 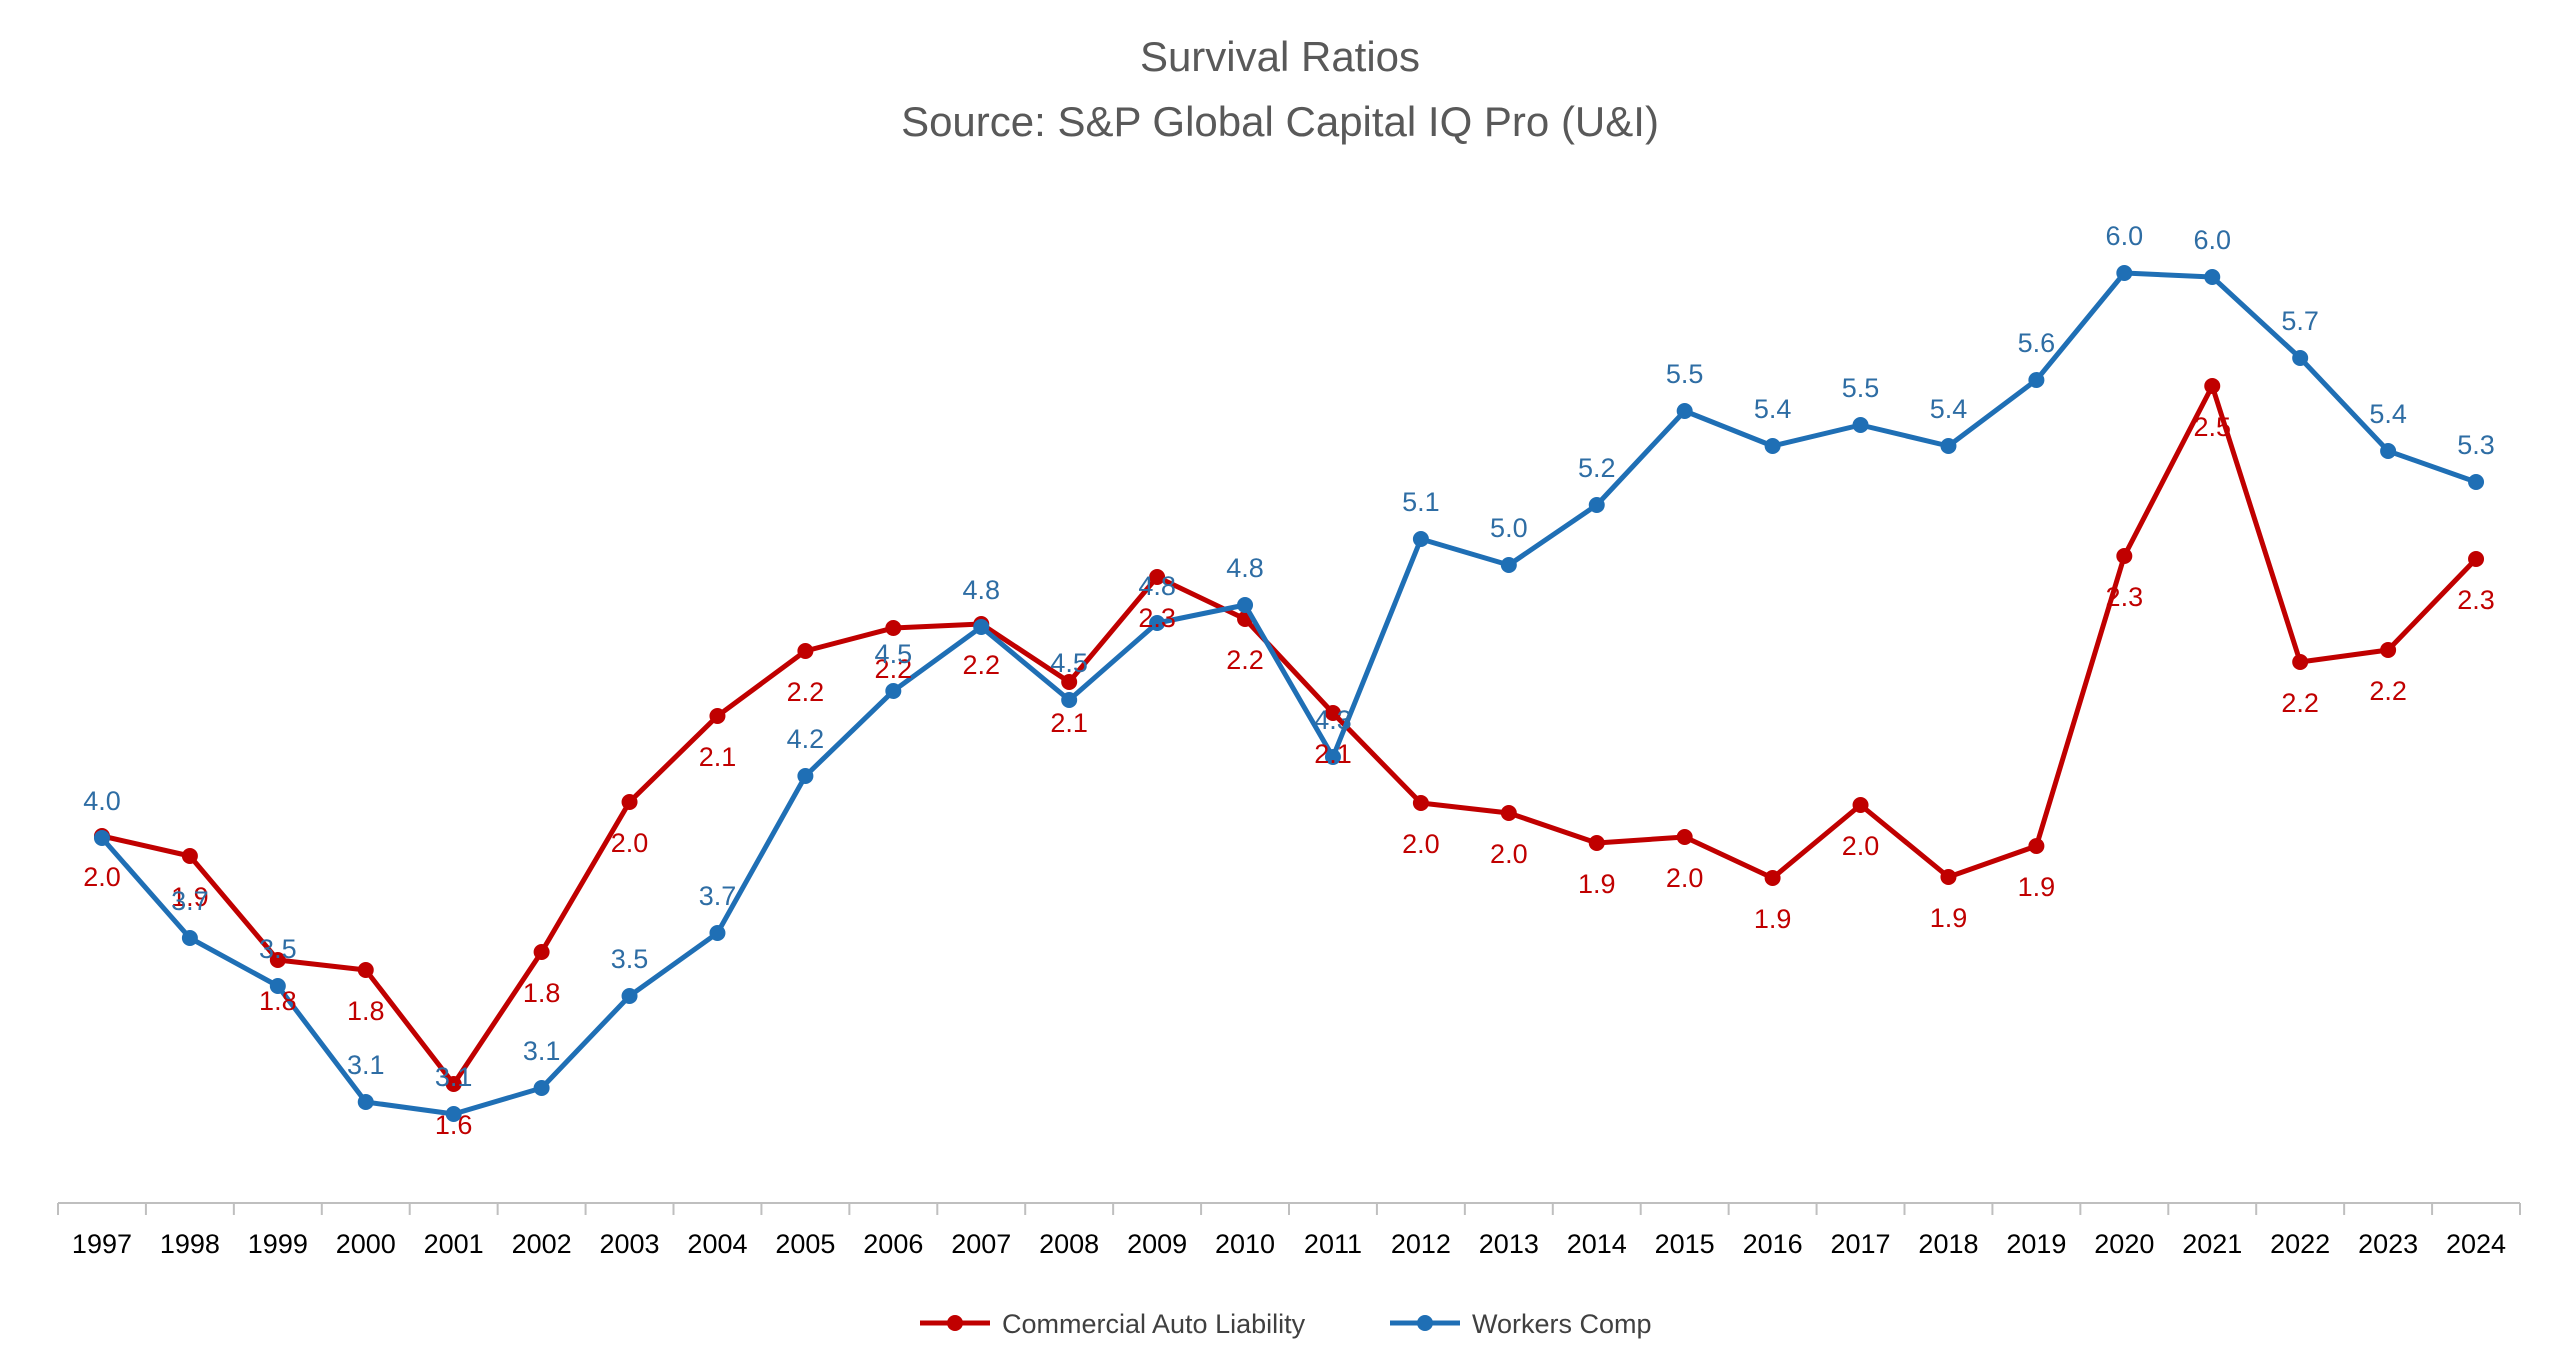 What do you see at coordinates (454, 1244) in the screenshot?
I see `x-tick-label: 2001` at bounding box center [454, 1244].